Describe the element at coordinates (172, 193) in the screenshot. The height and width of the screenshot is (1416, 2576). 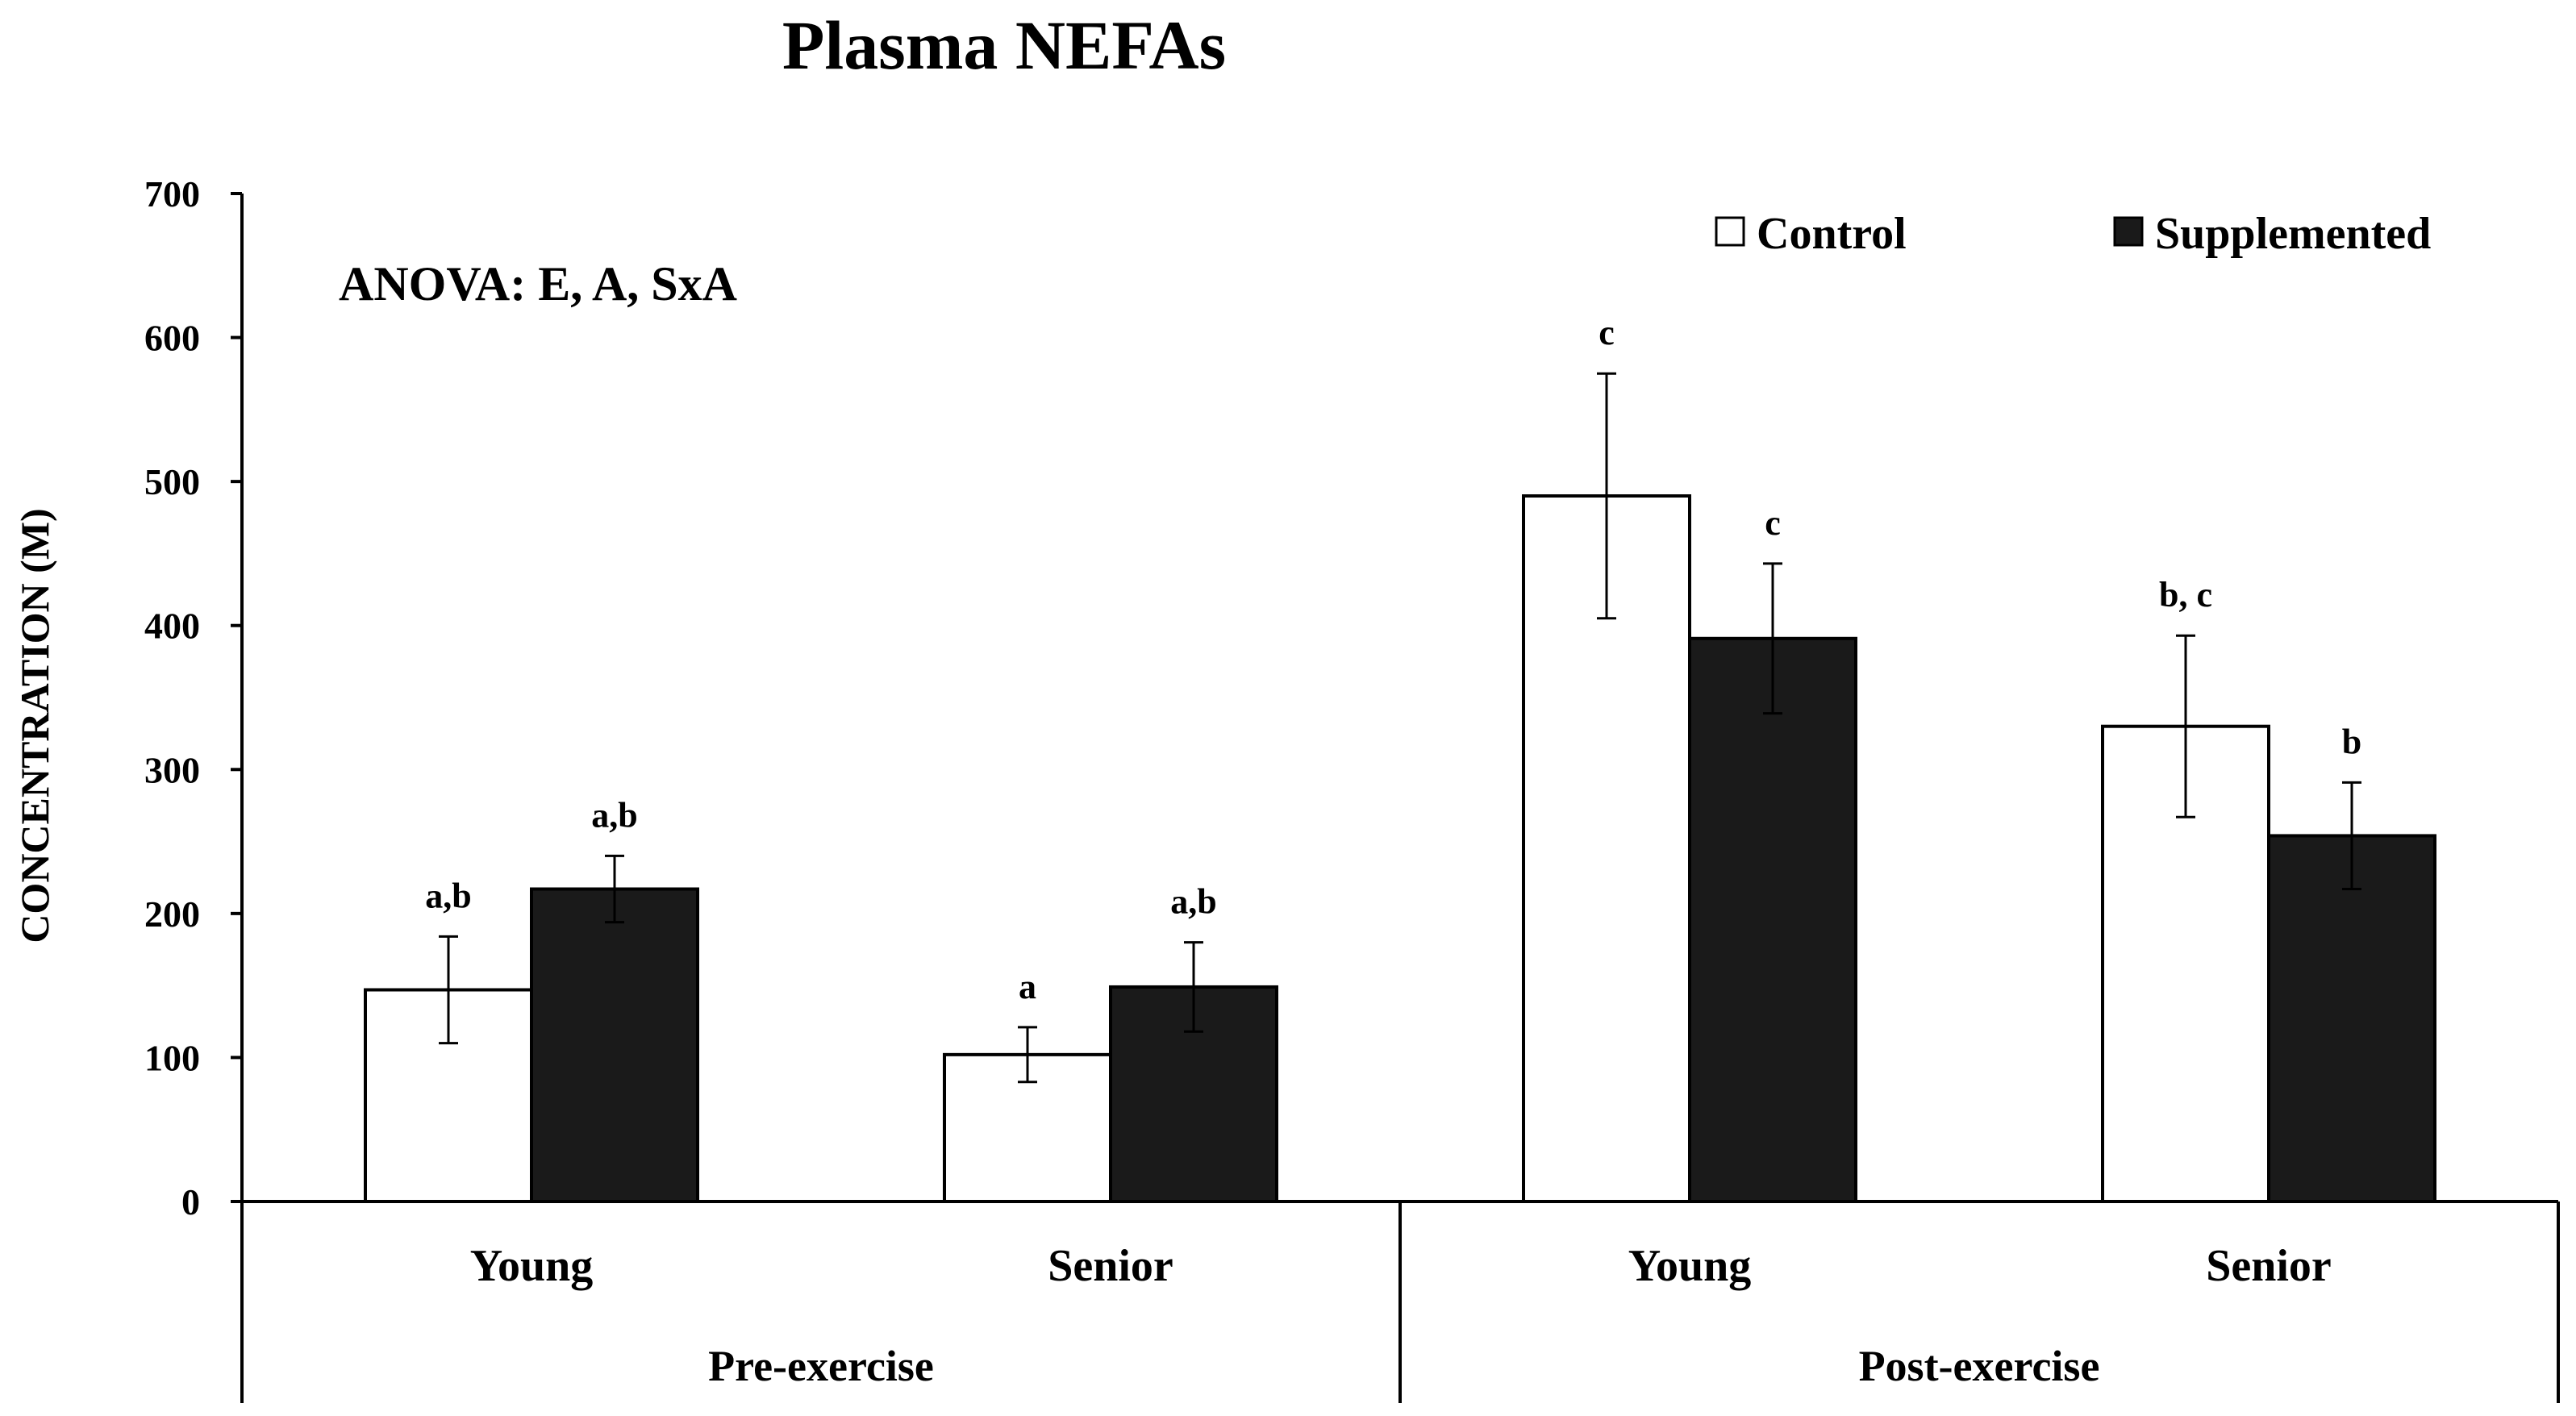
I see `y-tick-label: 700` at that location.